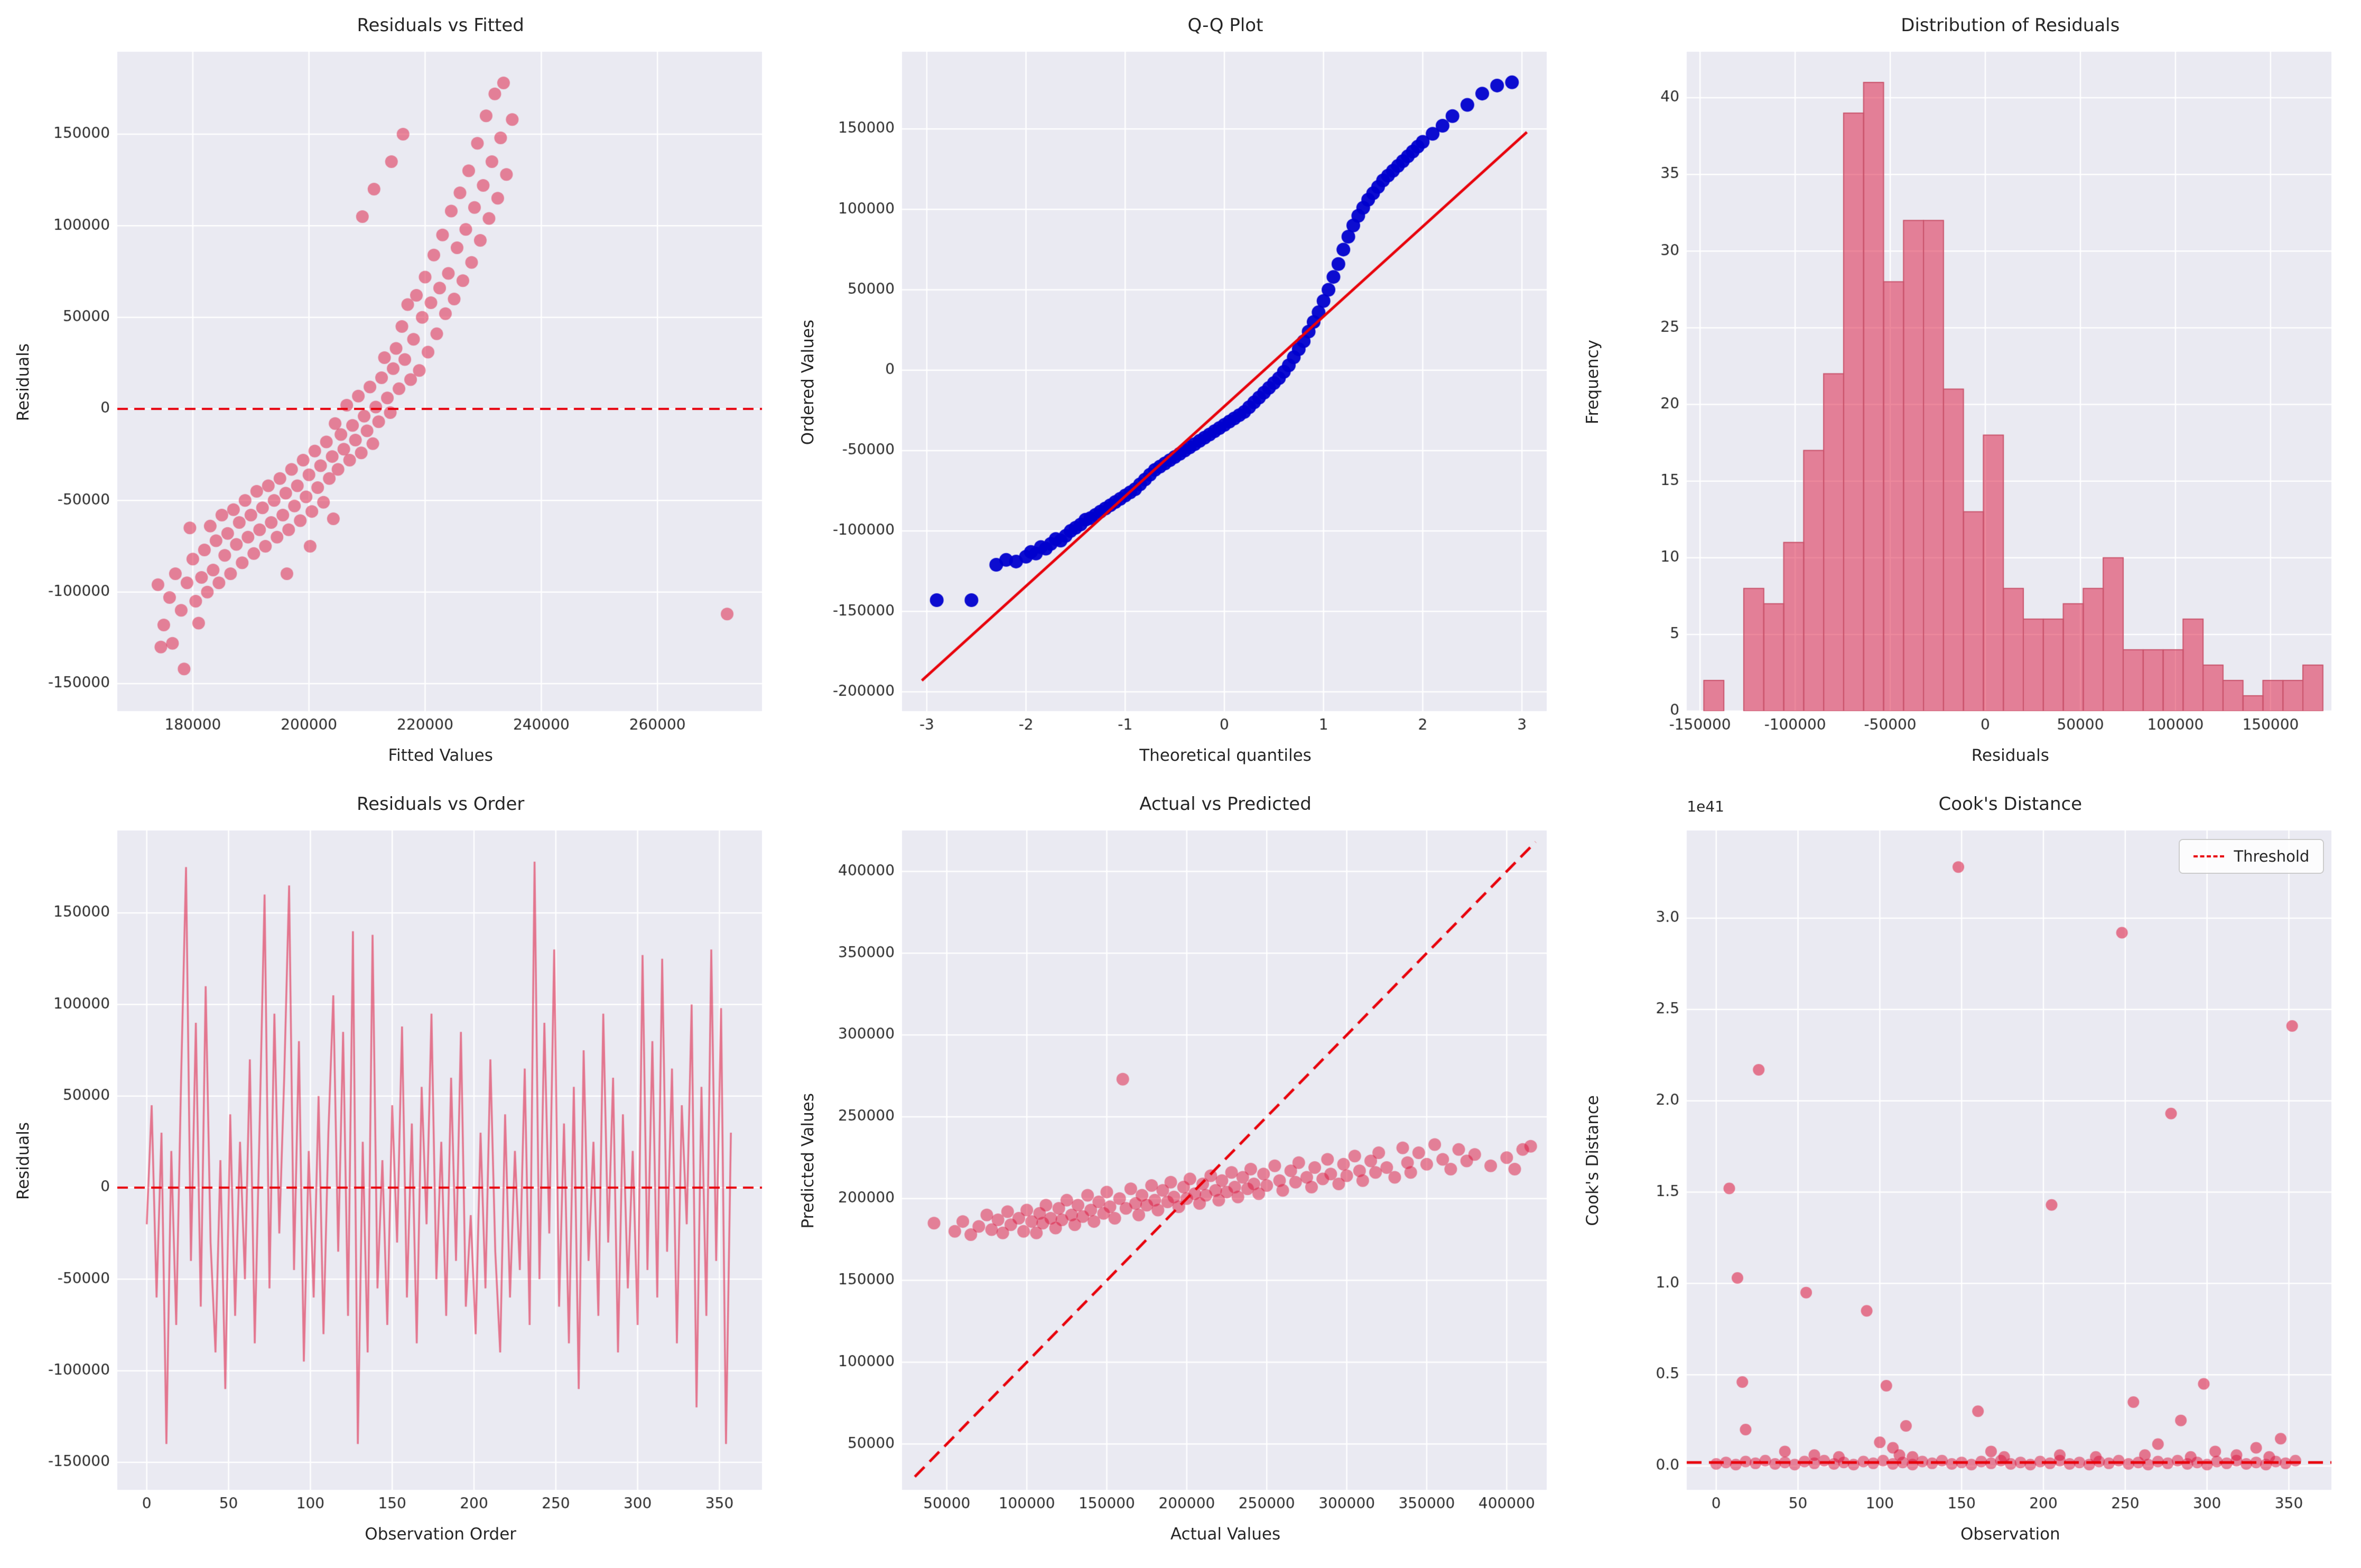 The height and width of the screenshot is (1568, 2361). Describe the element at coordinates (1978, 393) in the screenshot. I see `residuals-histogram` at that location.